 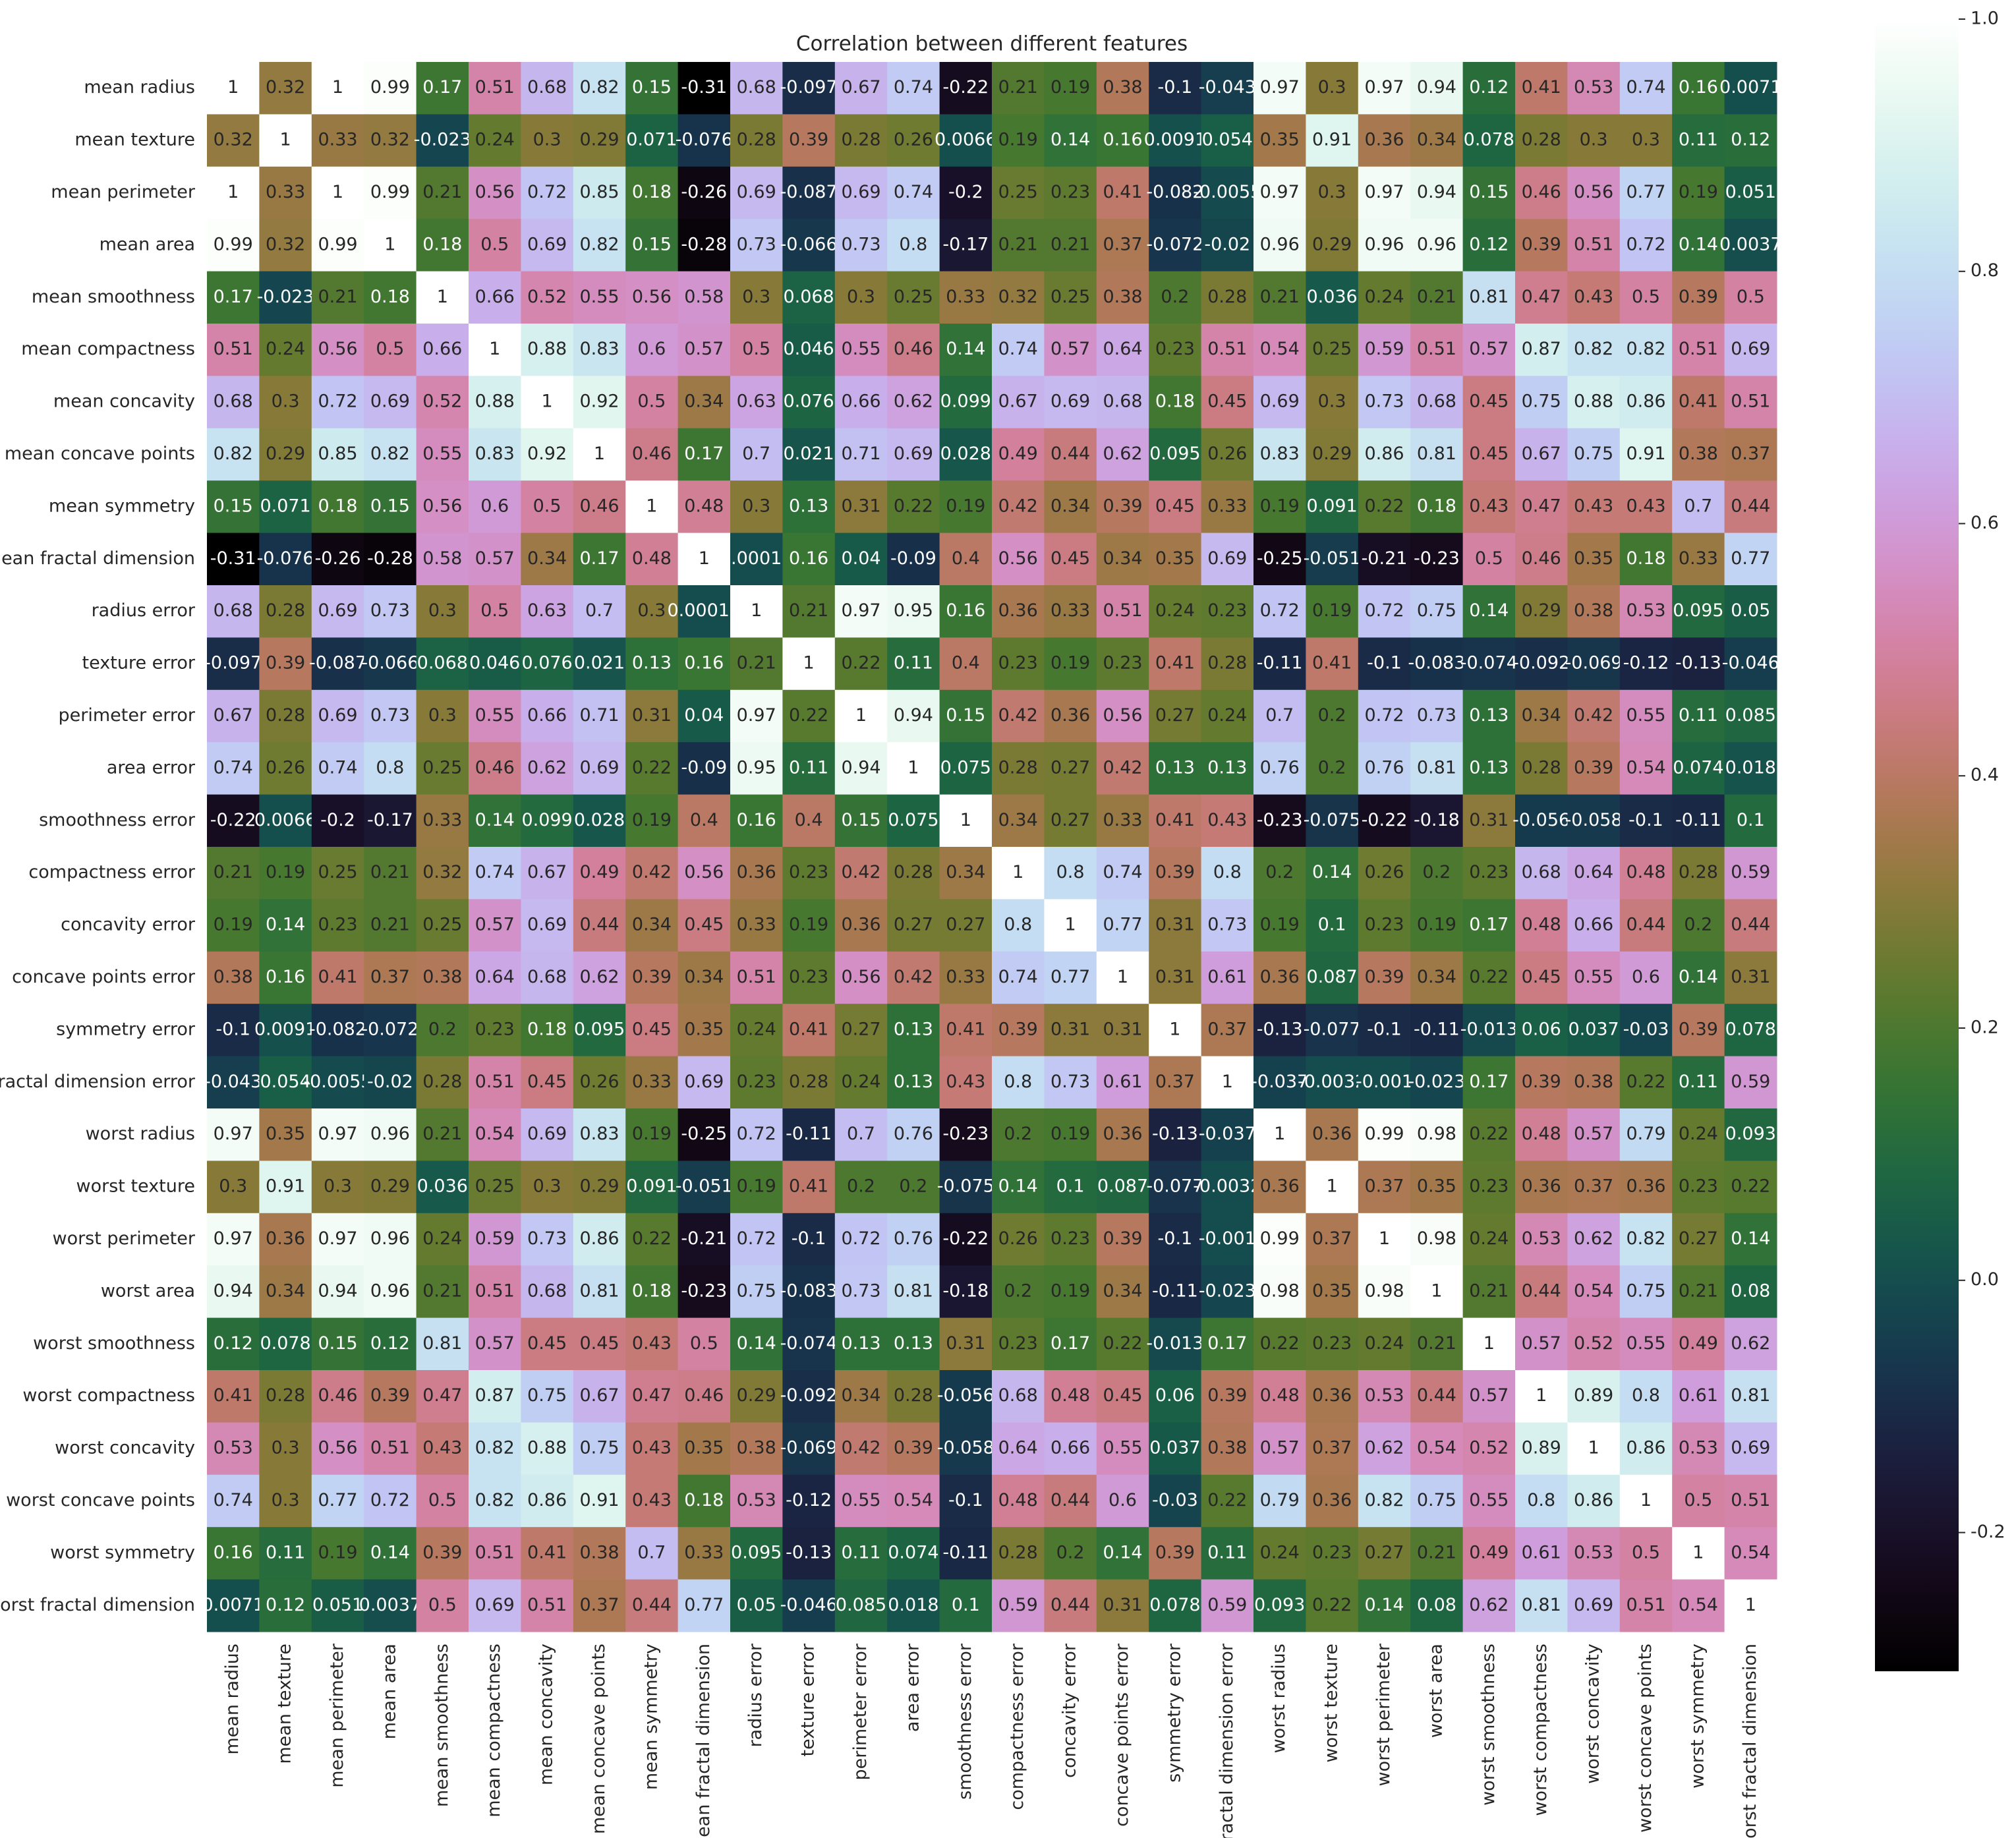 What do you see at coordinates (1436, 401) in the screenshot?
I see `cell-label: 0.68` at bounding box center [1436, 401].